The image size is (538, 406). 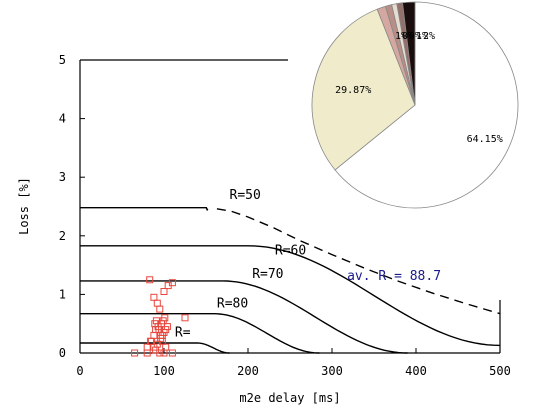 I want to click on series-label: R=60, so click(x=290, y=251).